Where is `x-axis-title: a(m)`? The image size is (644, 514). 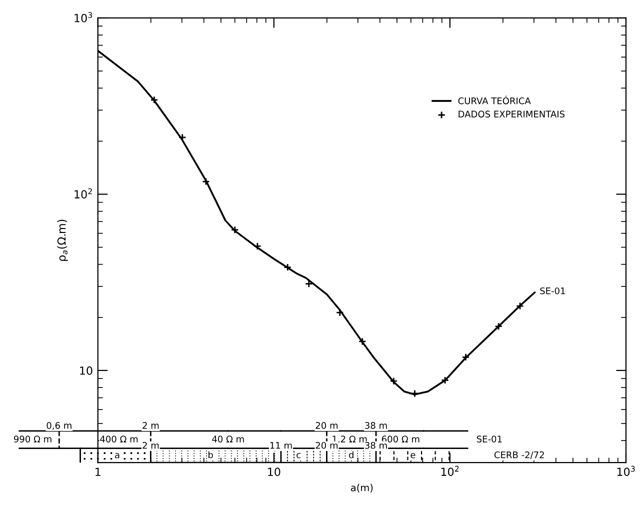
x-axis-title: a(m) is located at coordinates (362, 488).